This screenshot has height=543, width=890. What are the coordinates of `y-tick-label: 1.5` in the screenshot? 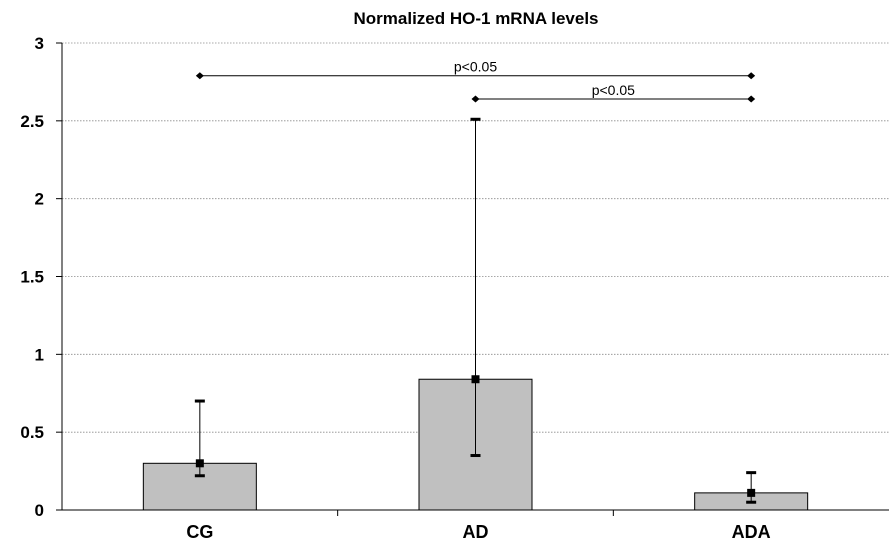 It's located at (32, 277).